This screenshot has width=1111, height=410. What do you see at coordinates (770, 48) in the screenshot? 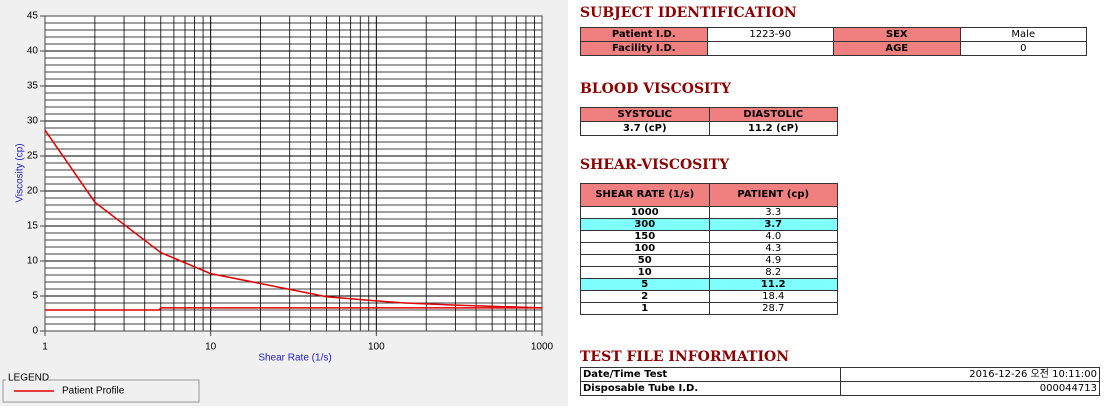
I see `cell` at bounding box center [770, 48].